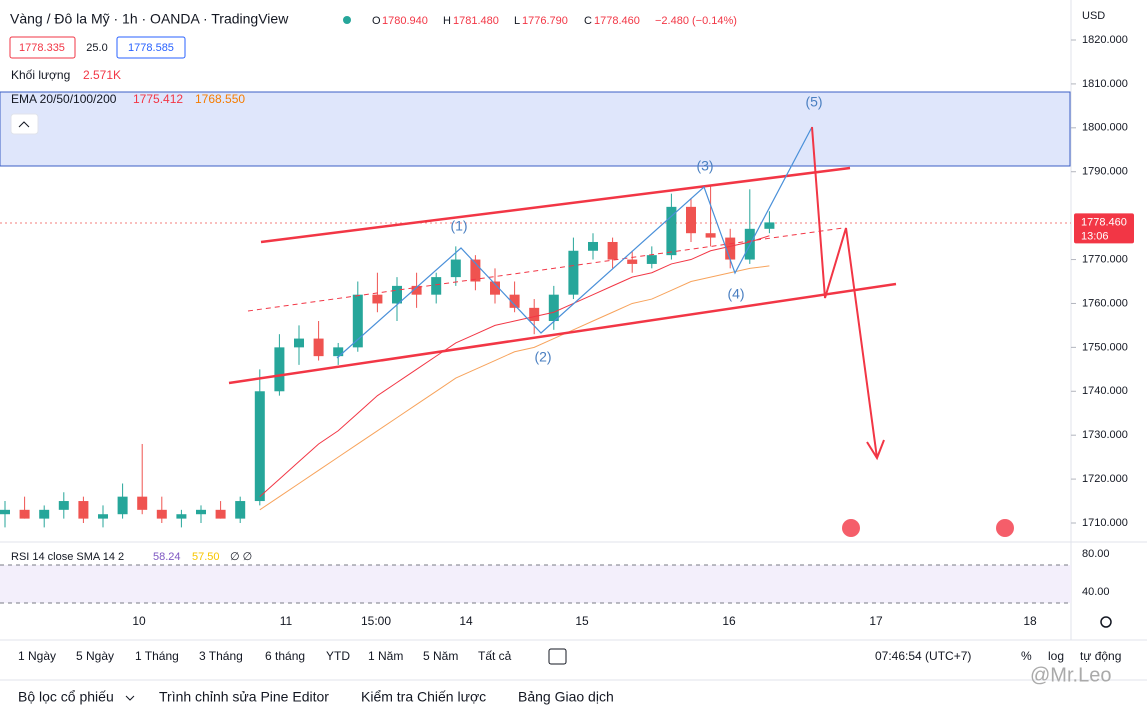 This screenshot has width=1147, height=715. Describe the element at coordinates (64, 99) in the screenshot. I see `ema-label: EMA 20/50/100/200` at that location.